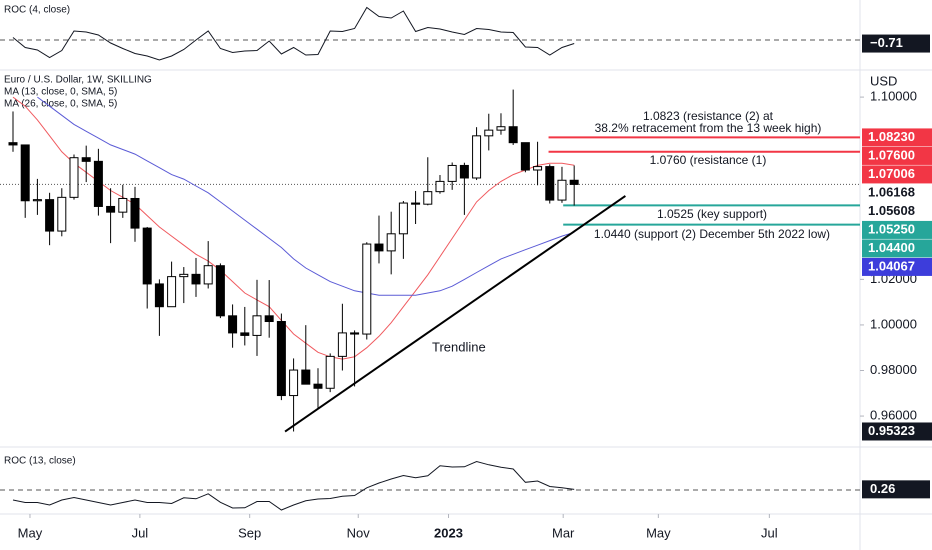  I want to click on price-label: 0.95323, so click(891, 430).